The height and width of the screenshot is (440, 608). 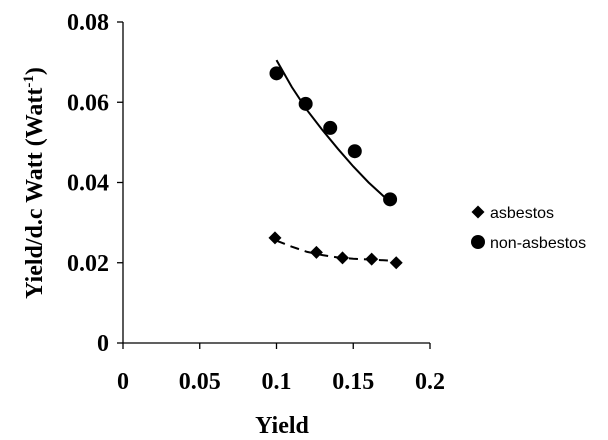 I want to click on y-axis-title-superscript: -1, so click(x=29, y=81).